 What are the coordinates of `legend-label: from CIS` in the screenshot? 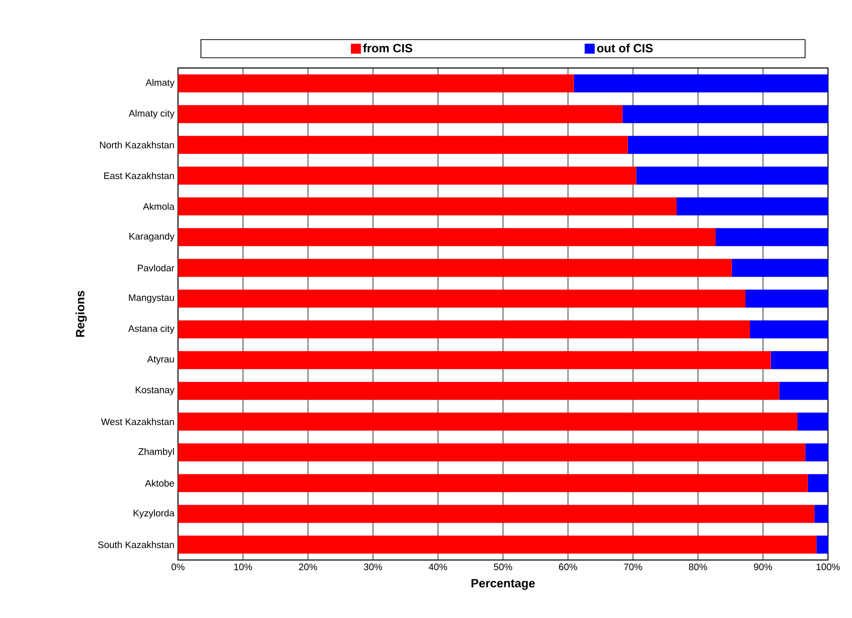 It's located at (387, 48).